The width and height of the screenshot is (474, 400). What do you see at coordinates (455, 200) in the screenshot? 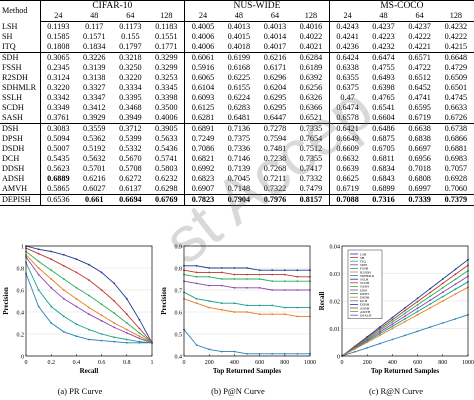
I see `map-value: 0.7379` at bounding box center [455, 200].